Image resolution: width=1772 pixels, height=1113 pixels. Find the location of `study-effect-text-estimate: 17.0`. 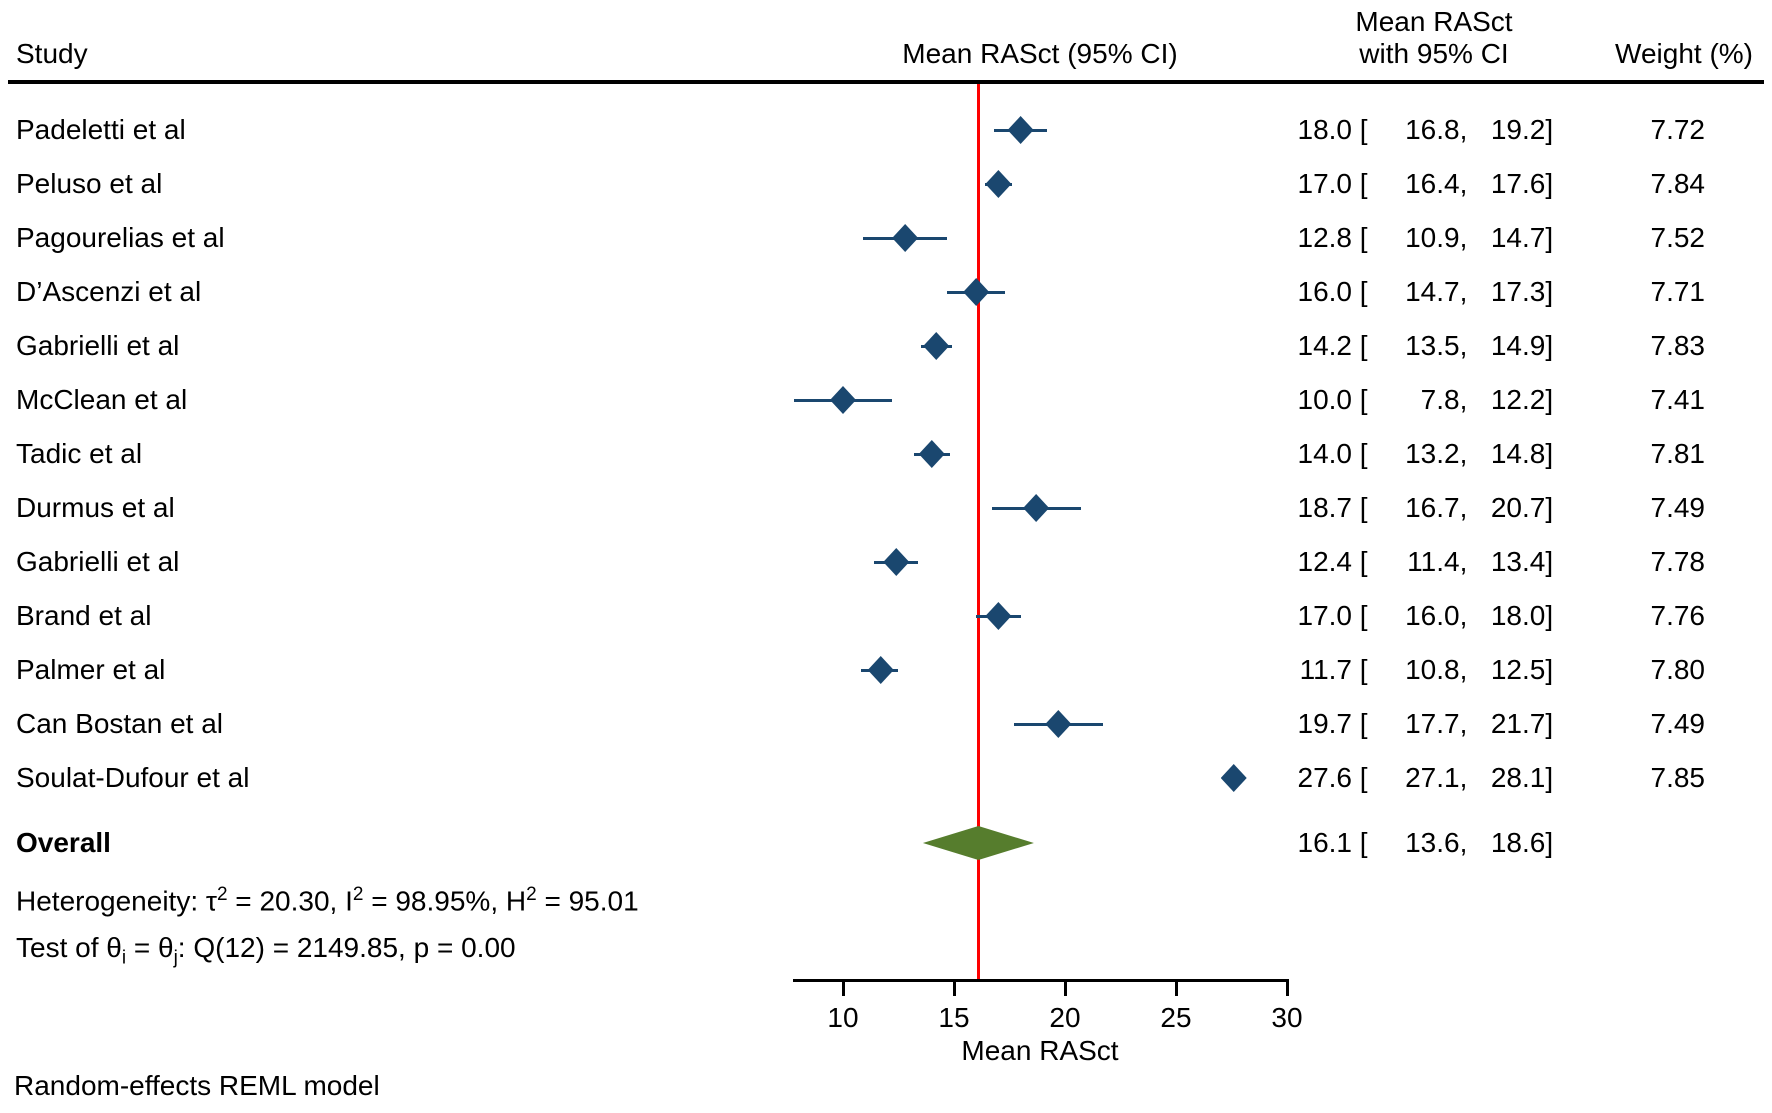

study-effect-text-estimate: 17.0 is located at coordinates (1325, 183).